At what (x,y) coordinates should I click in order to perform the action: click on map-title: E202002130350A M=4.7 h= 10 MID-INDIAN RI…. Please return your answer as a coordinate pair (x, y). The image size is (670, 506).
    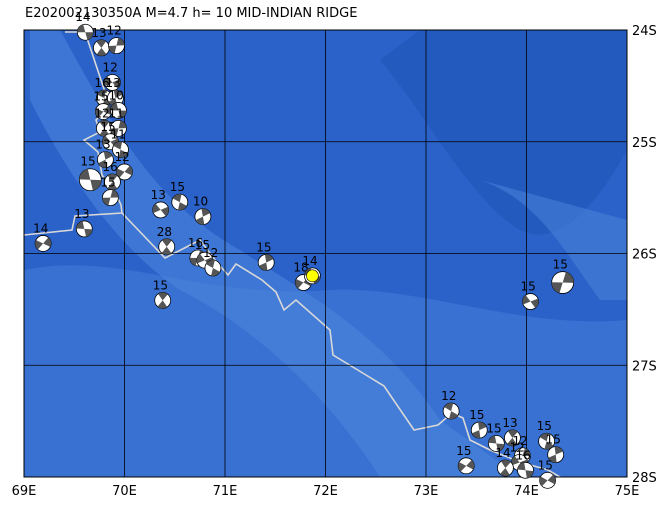
    Looking at the image, I should click on (191, 13).